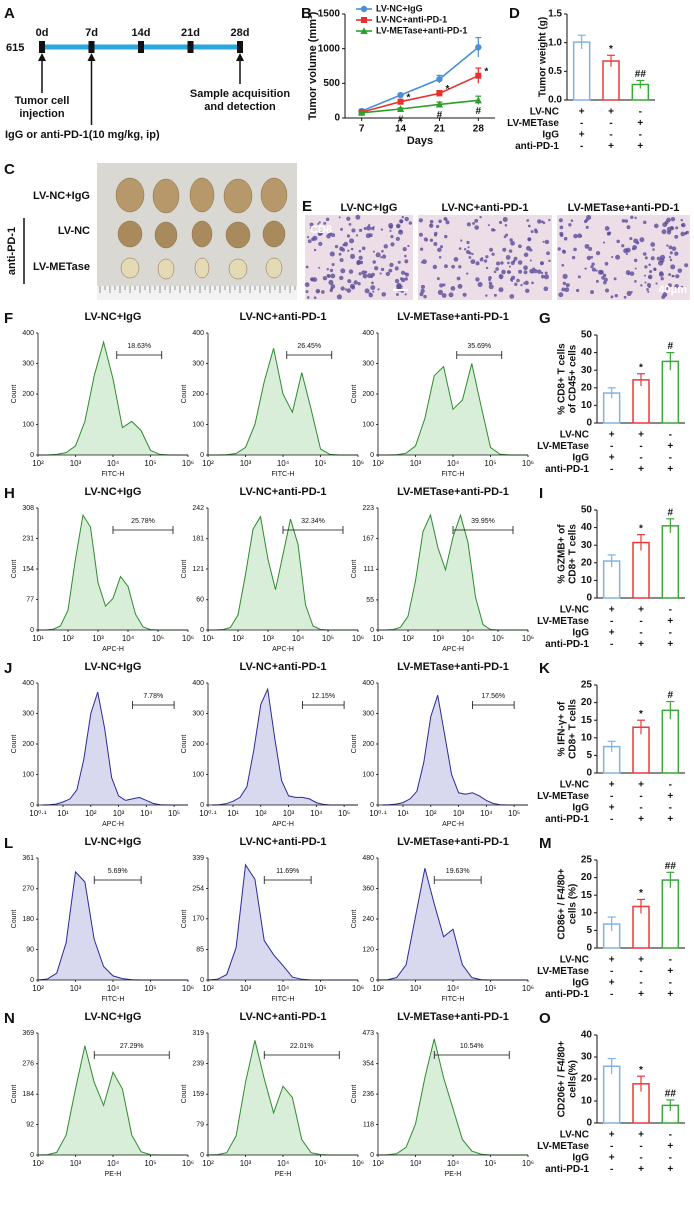 The height and width of the screenshot is (1213, 694). I want to click on panel-letter: L, so click(8, 843).